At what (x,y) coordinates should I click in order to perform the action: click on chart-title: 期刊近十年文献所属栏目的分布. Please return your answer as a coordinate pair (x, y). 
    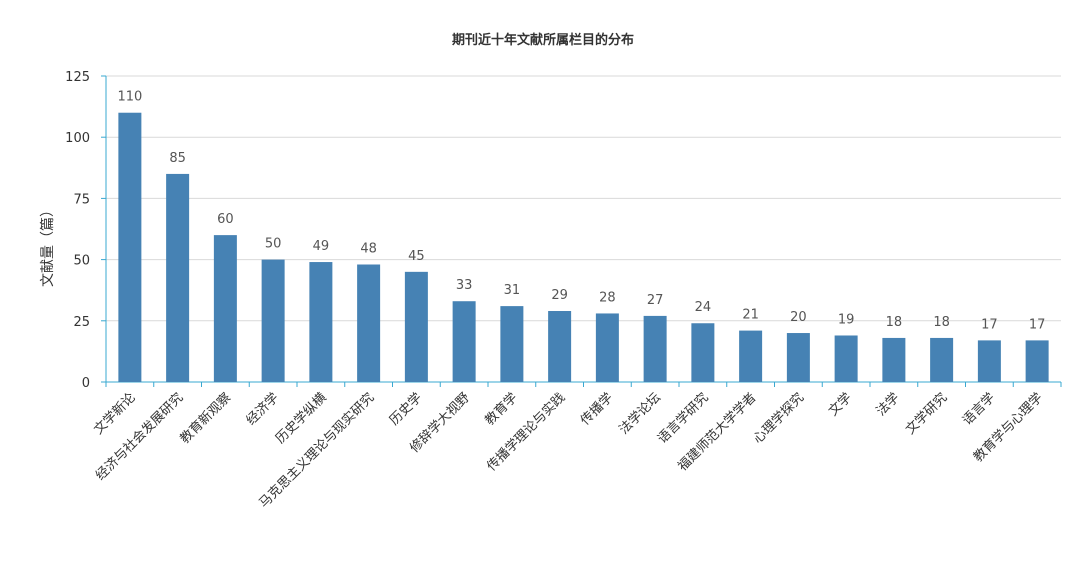
    Looking at the image, I should click on (543, 40).